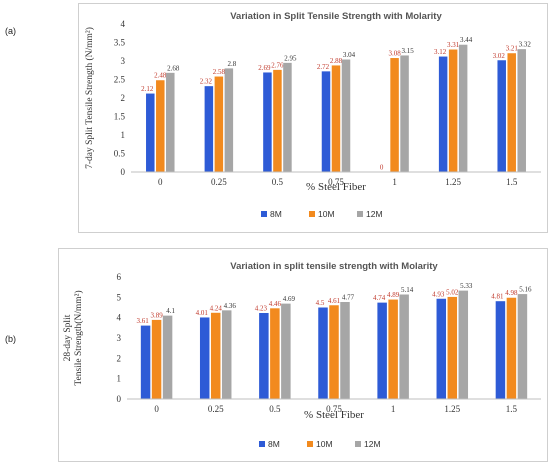 Image resolution: width=550 pixels, height=471 pixels. What do you see at coordinates (160, 182) in the screenshot?
I see `x-tick-label: 0` at bounding box center [160, 182].